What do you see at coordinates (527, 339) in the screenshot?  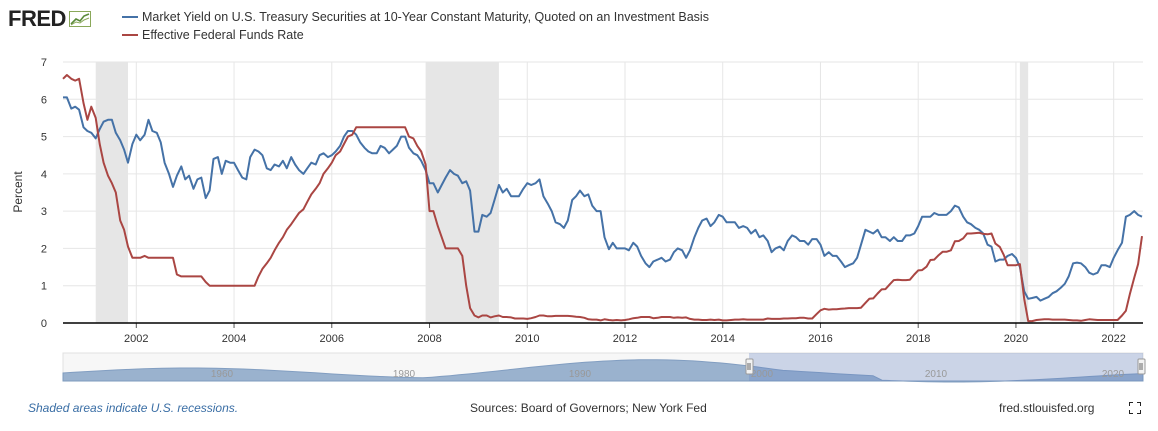 I see `x-tick-label-2010: 2010` at bounding box center [527, 339].